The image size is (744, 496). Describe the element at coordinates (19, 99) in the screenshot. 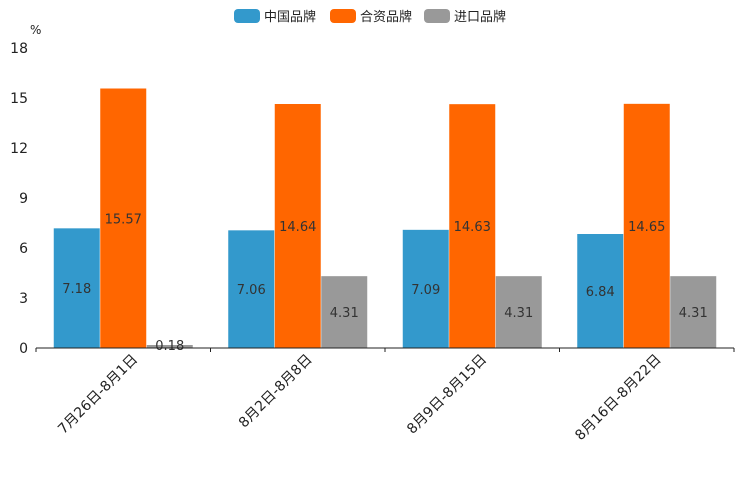

I see `y-tick-label: 15` at that location.